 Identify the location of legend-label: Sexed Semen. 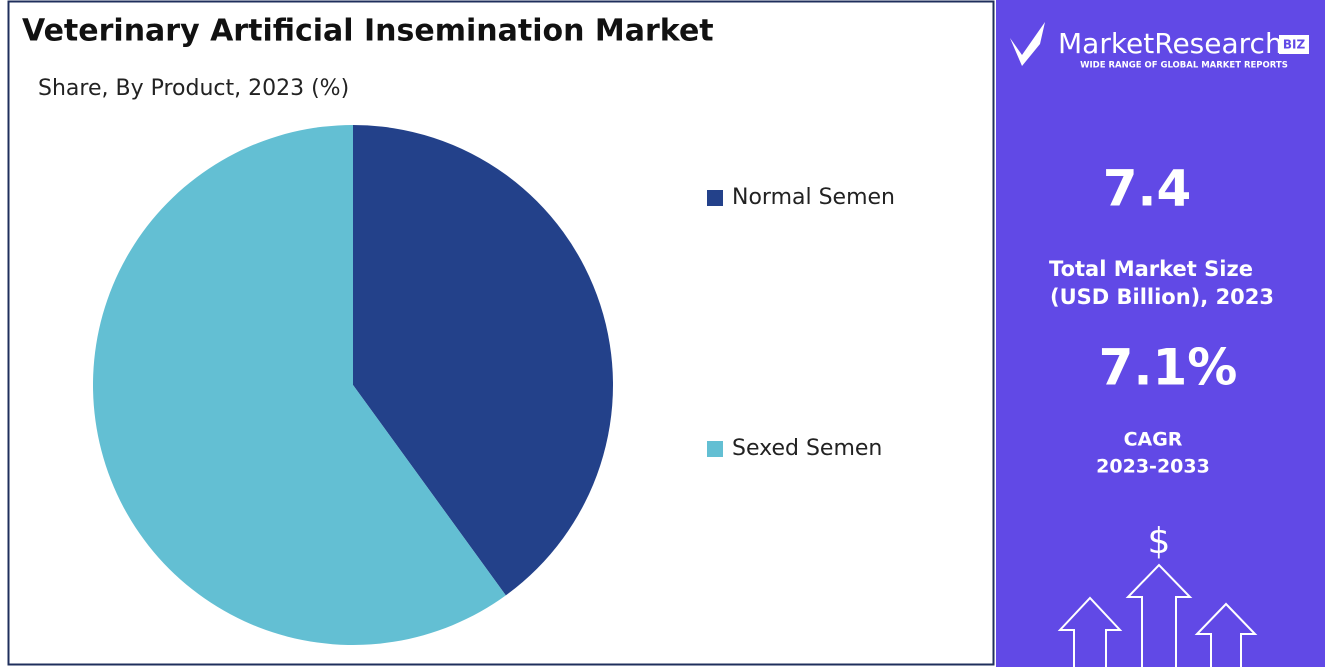
(807, 448).